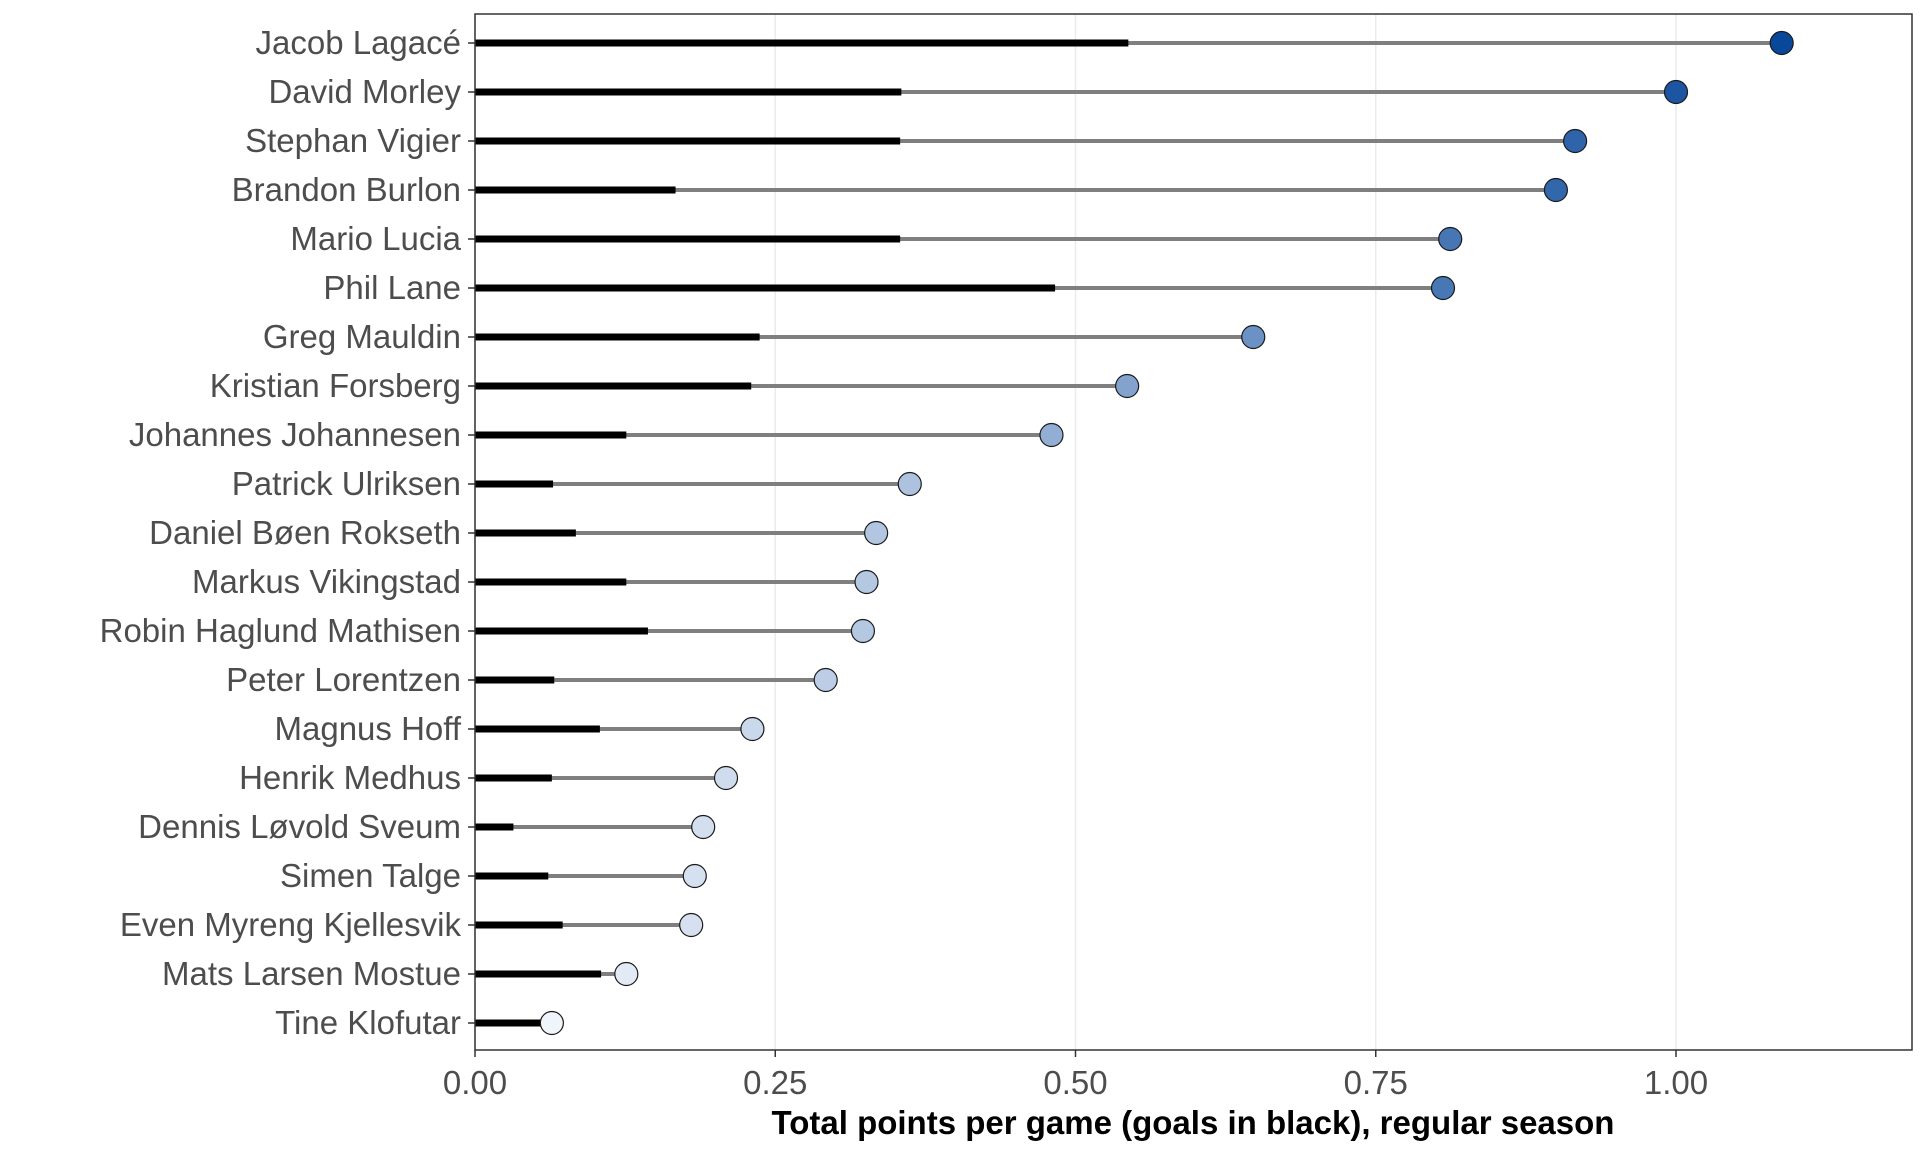 Image resolution: width=1920 pixels, height=1157 pixels. Describe the element at coordinates (350, 777) in the screenshot. I see `player-label: Henrik Medhus` at that location.